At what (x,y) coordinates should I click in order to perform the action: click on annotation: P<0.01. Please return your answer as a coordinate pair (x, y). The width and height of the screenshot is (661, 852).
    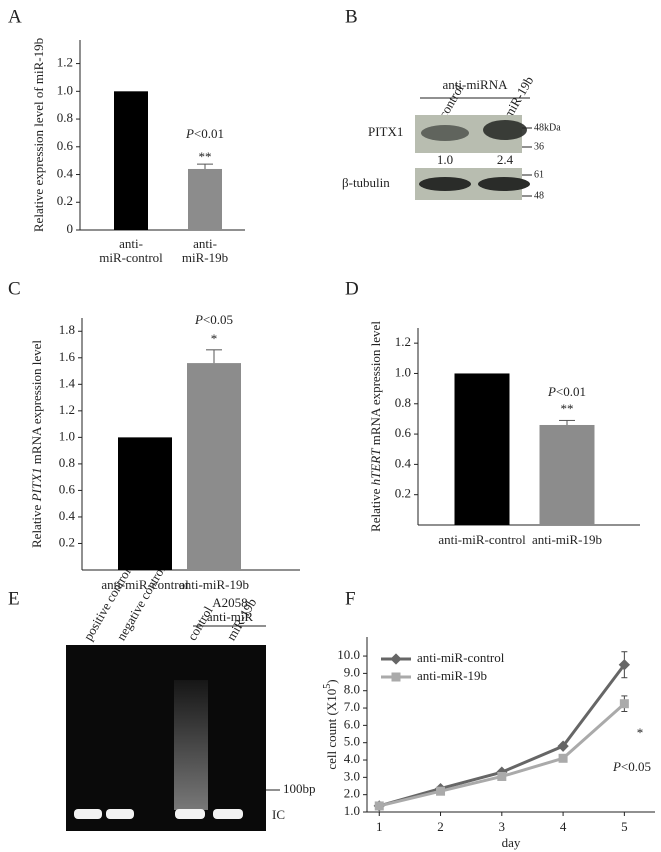
    Looking at the image, I should click on (204, 133).